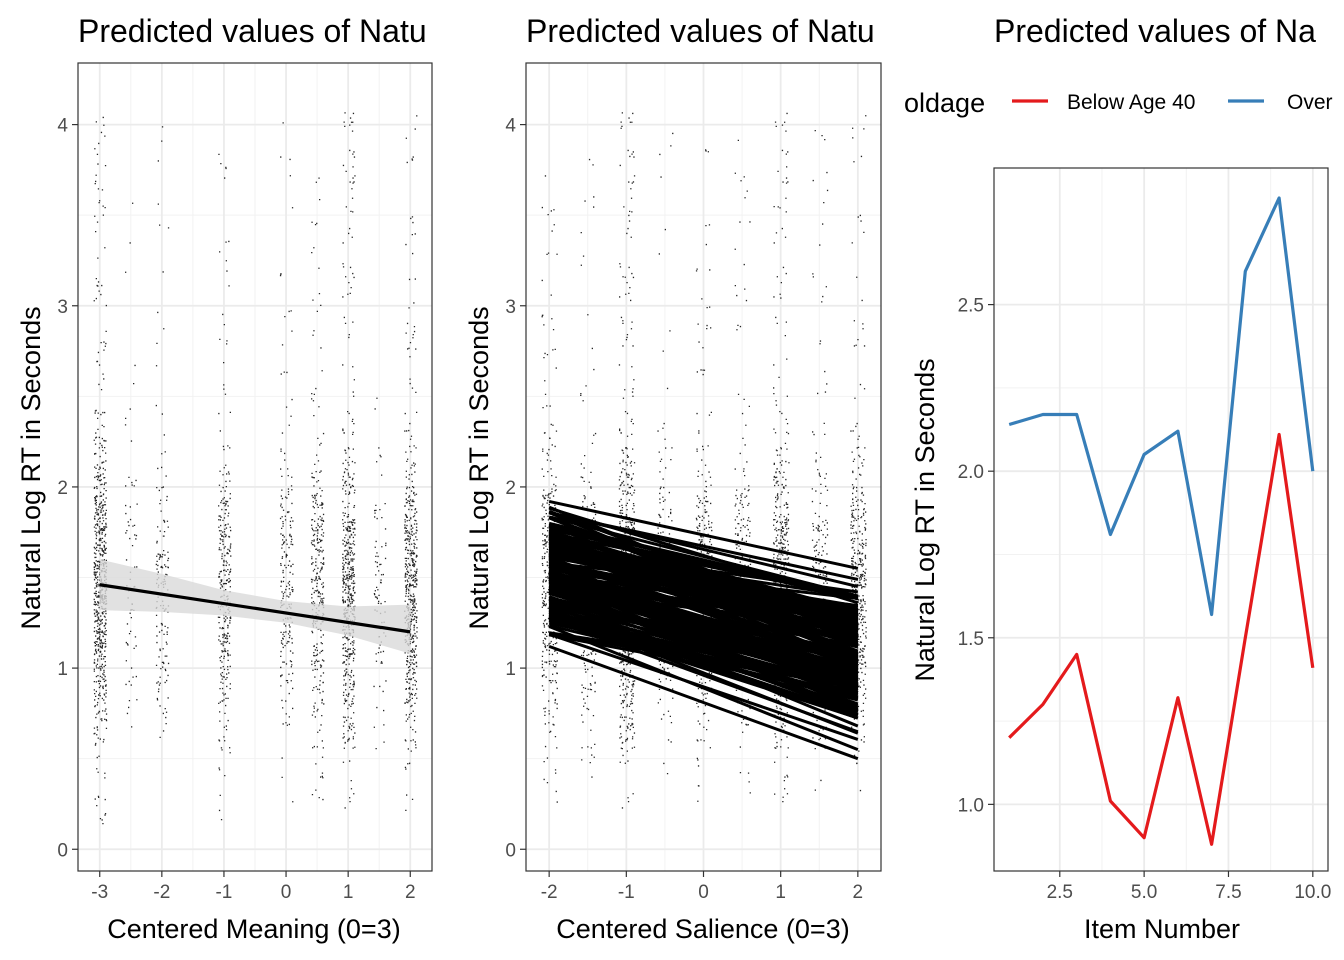 The width and height of the screenshot is (1344, 960). I want to click on legend-label-over: Over, so click(1310, 102).